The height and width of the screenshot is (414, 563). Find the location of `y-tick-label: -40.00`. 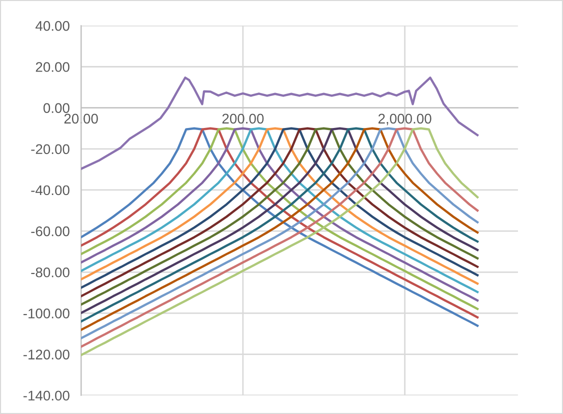

y-tick-label: -40.00 is located at coordinates (50, 190).